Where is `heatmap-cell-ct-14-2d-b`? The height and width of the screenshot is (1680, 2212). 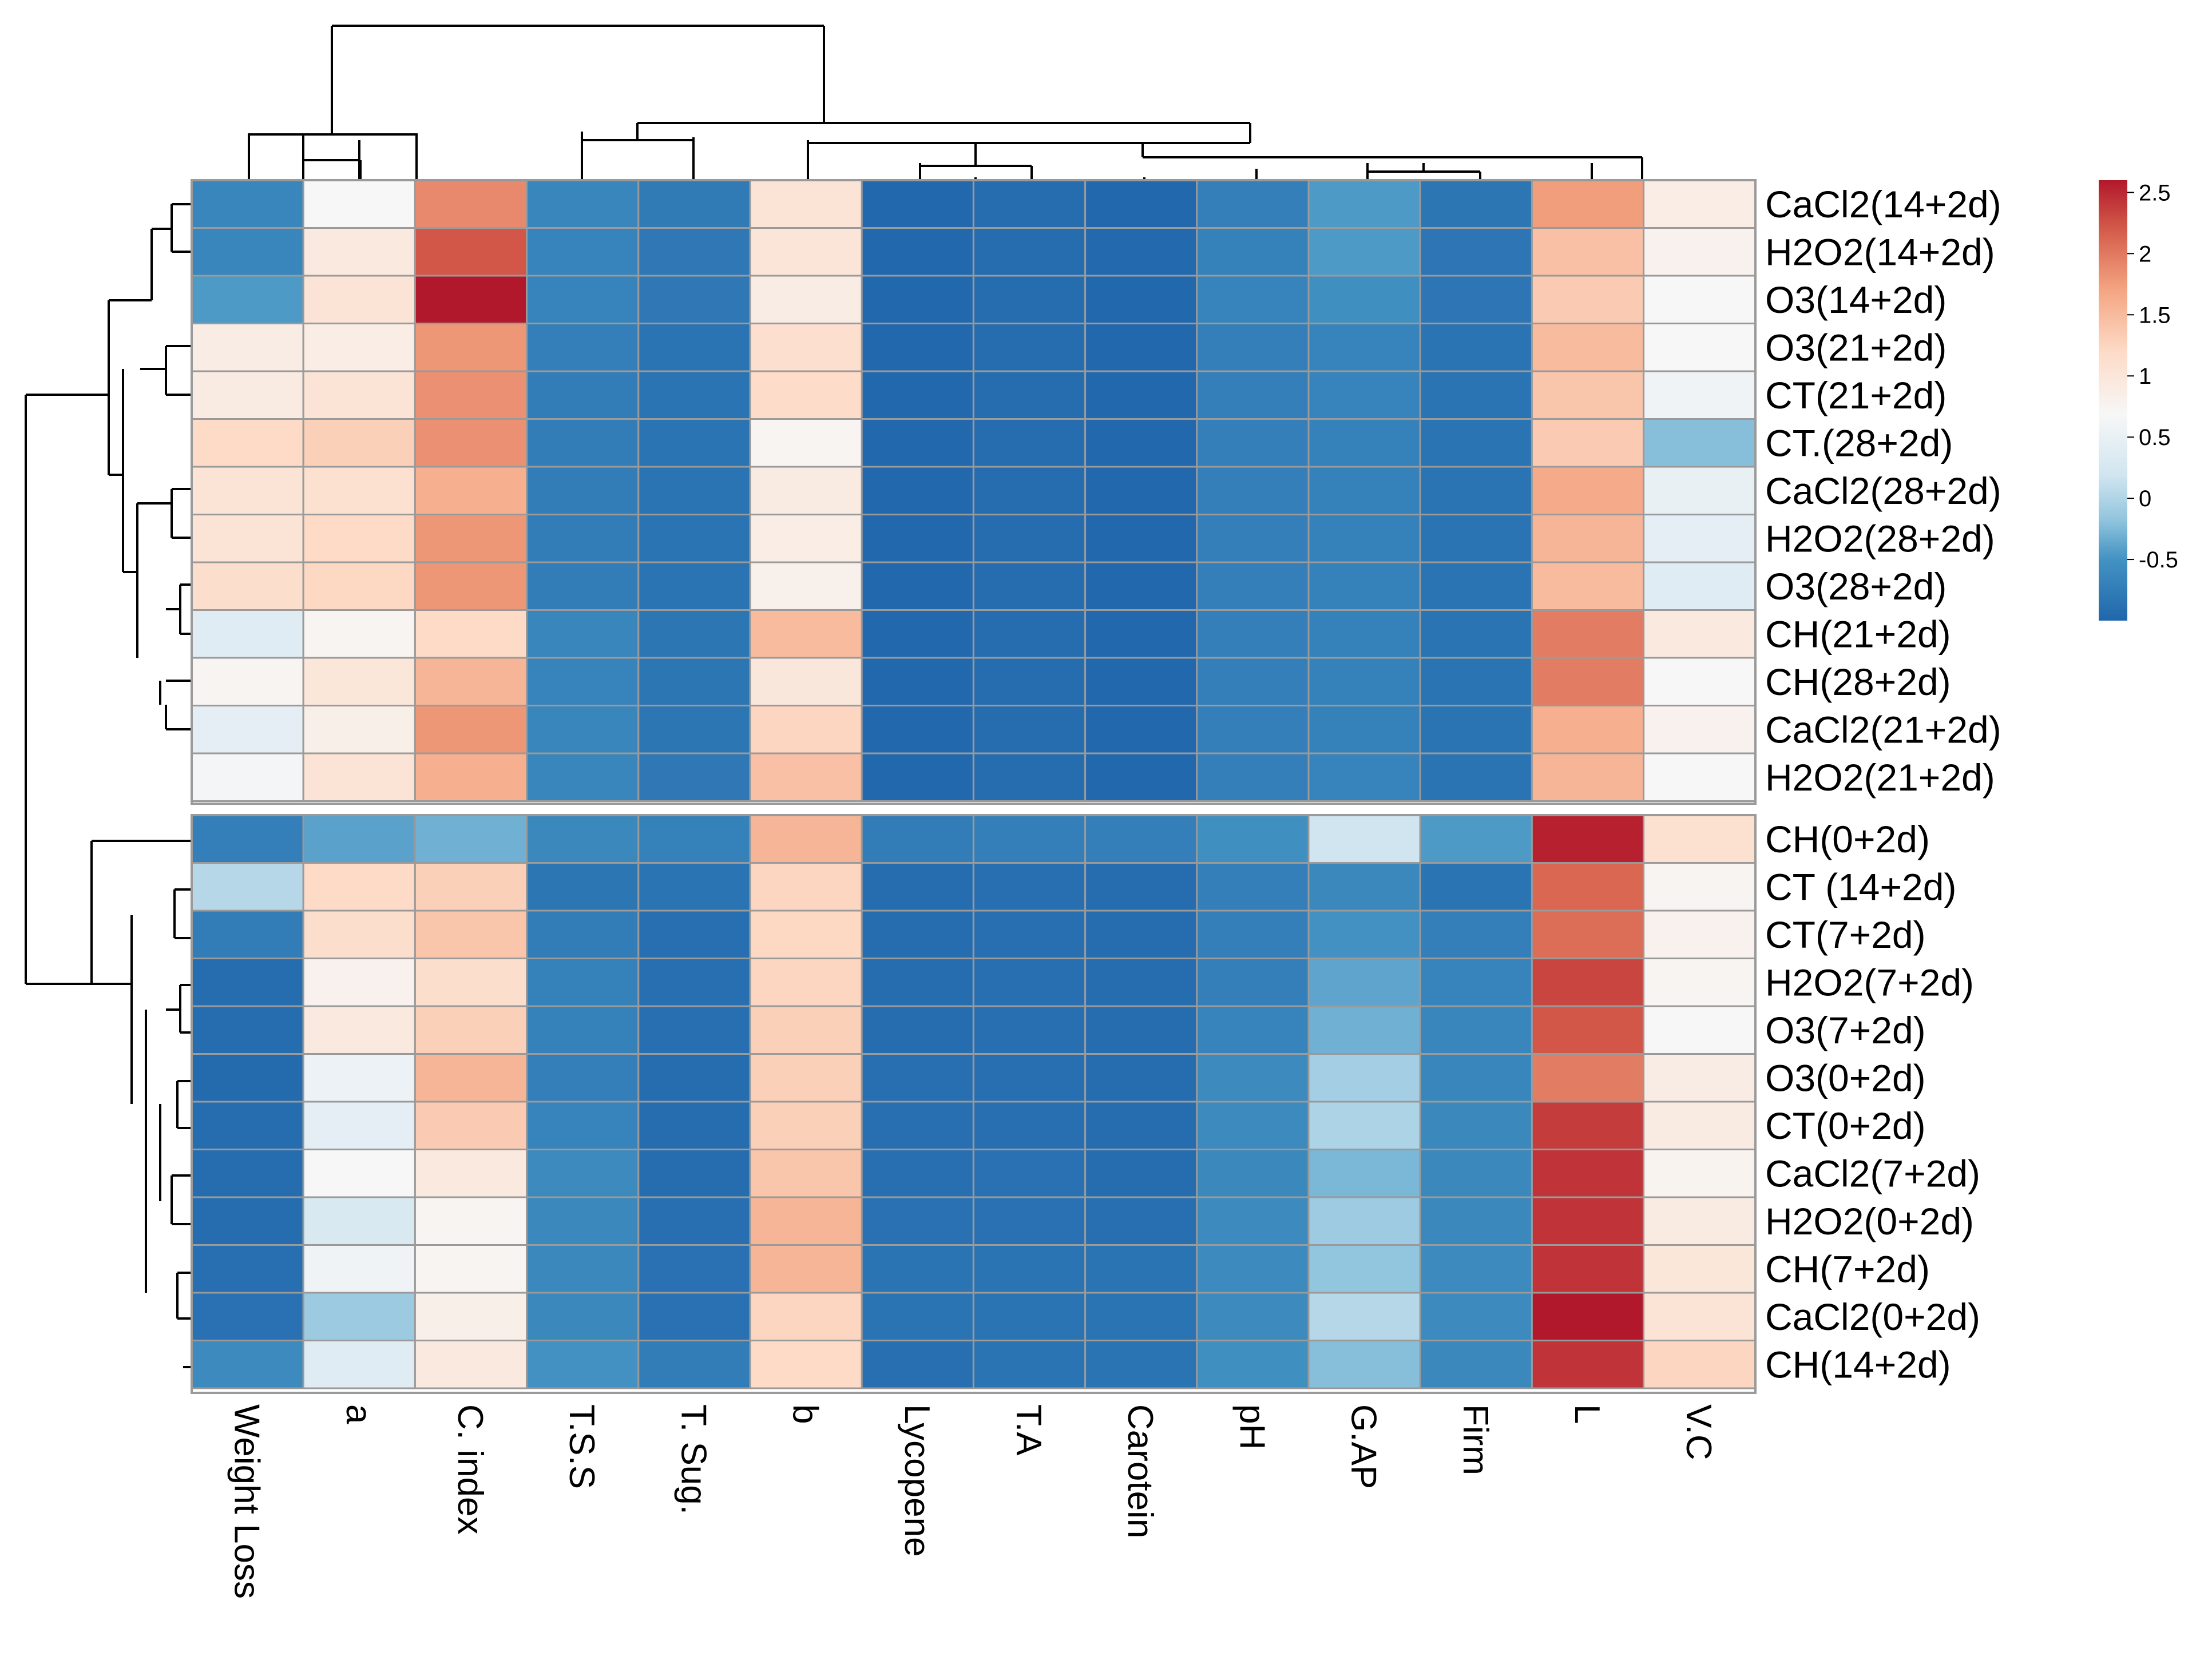 heatmap-cell-ct-14-2d-b is located at coordinates (806, 887).